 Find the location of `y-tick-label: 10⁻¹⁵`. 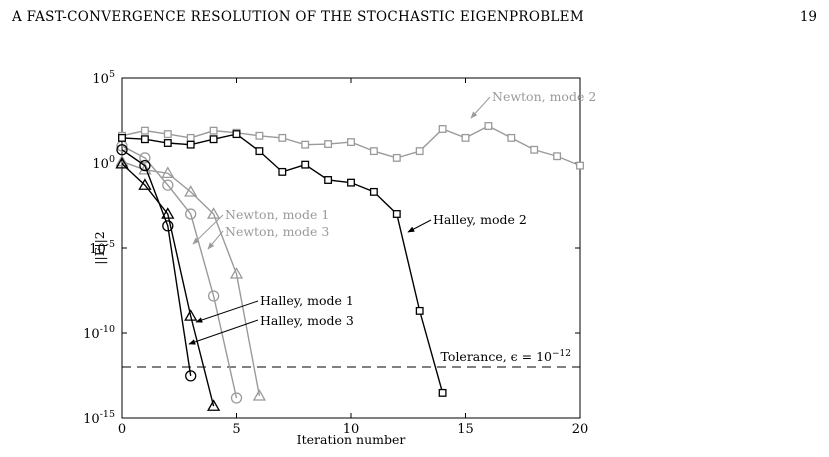

y-tick-label: 10⁻¹⁵ is located at coordinates (99, 418).